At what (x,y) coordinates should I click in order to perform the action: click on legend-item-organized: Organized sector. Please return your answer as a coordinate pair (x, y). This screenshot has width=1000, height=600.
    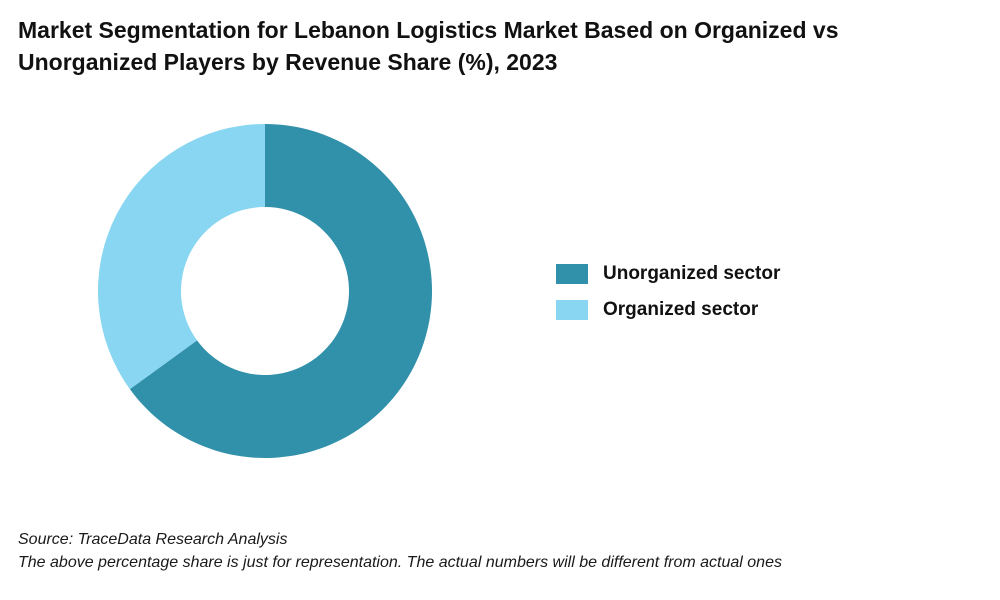
    Looking at the image, I should click on (706, 310).